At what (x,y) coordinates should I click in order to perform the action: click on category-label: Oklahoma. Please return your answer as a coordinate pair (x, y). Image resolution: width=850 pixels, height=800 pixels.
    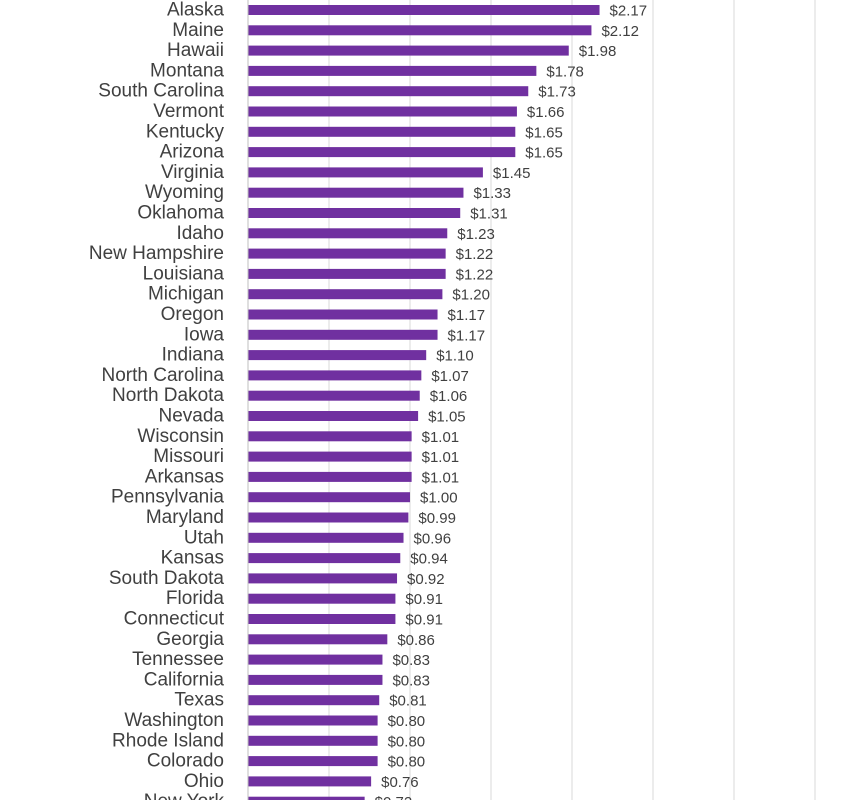
    Looking at the image, I should click on (180, 213).